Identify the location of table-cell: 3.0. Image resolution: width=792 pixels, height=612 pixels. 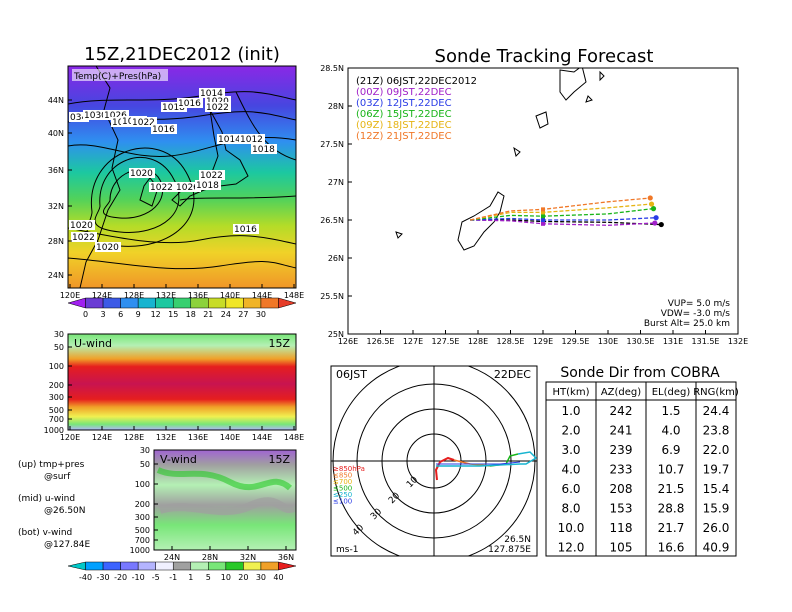
(570, 450).